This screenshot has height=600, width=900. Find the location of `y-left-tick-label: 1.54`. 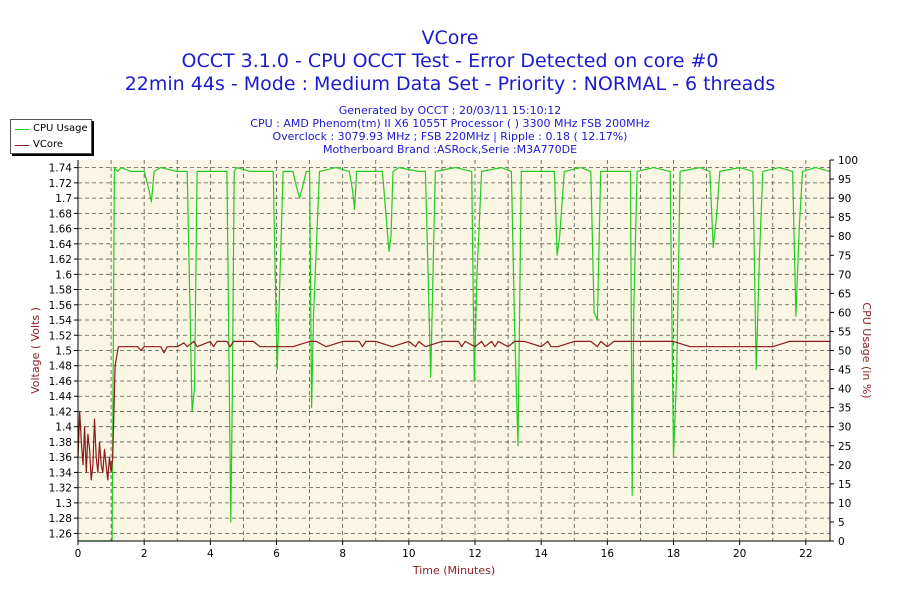

y-left-tick-label: 1.54 is located at coordinates (61, 321).